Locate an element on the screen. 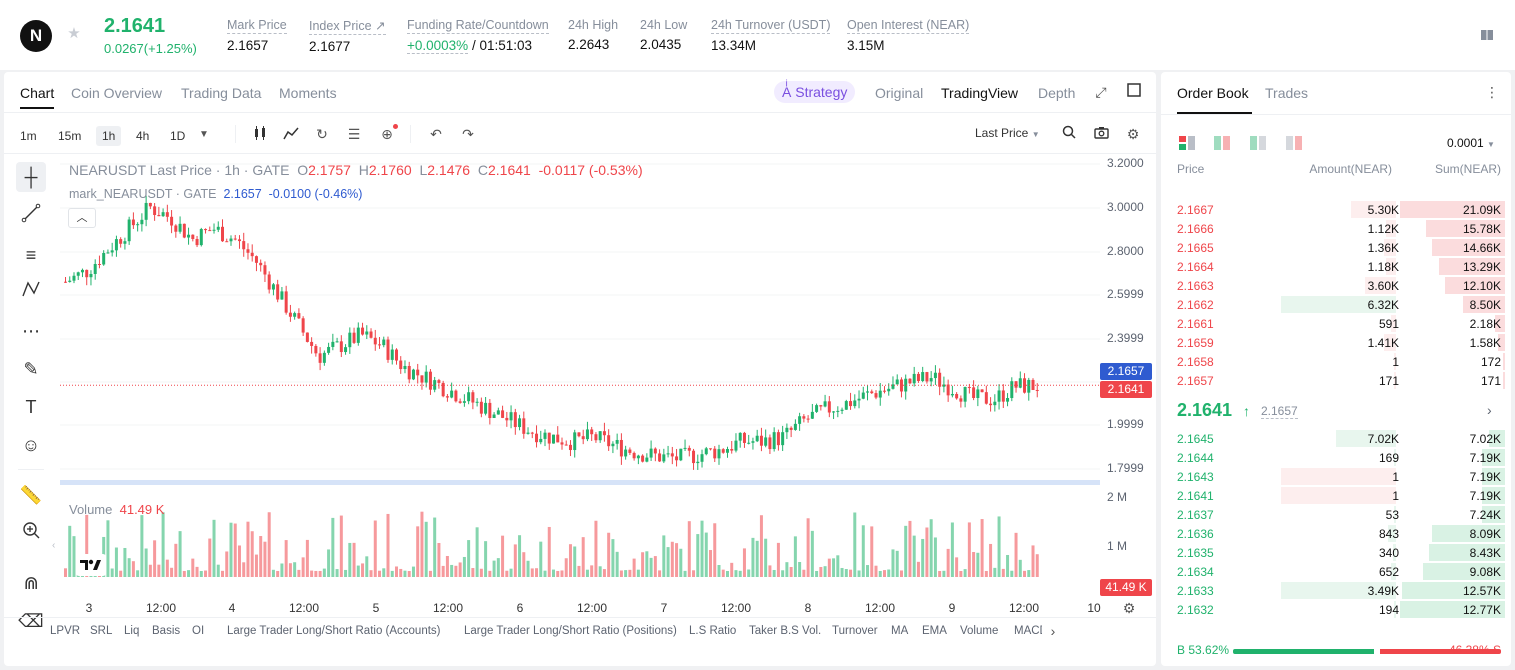  indicator-ma: MA is located at coordinates (900, 631).